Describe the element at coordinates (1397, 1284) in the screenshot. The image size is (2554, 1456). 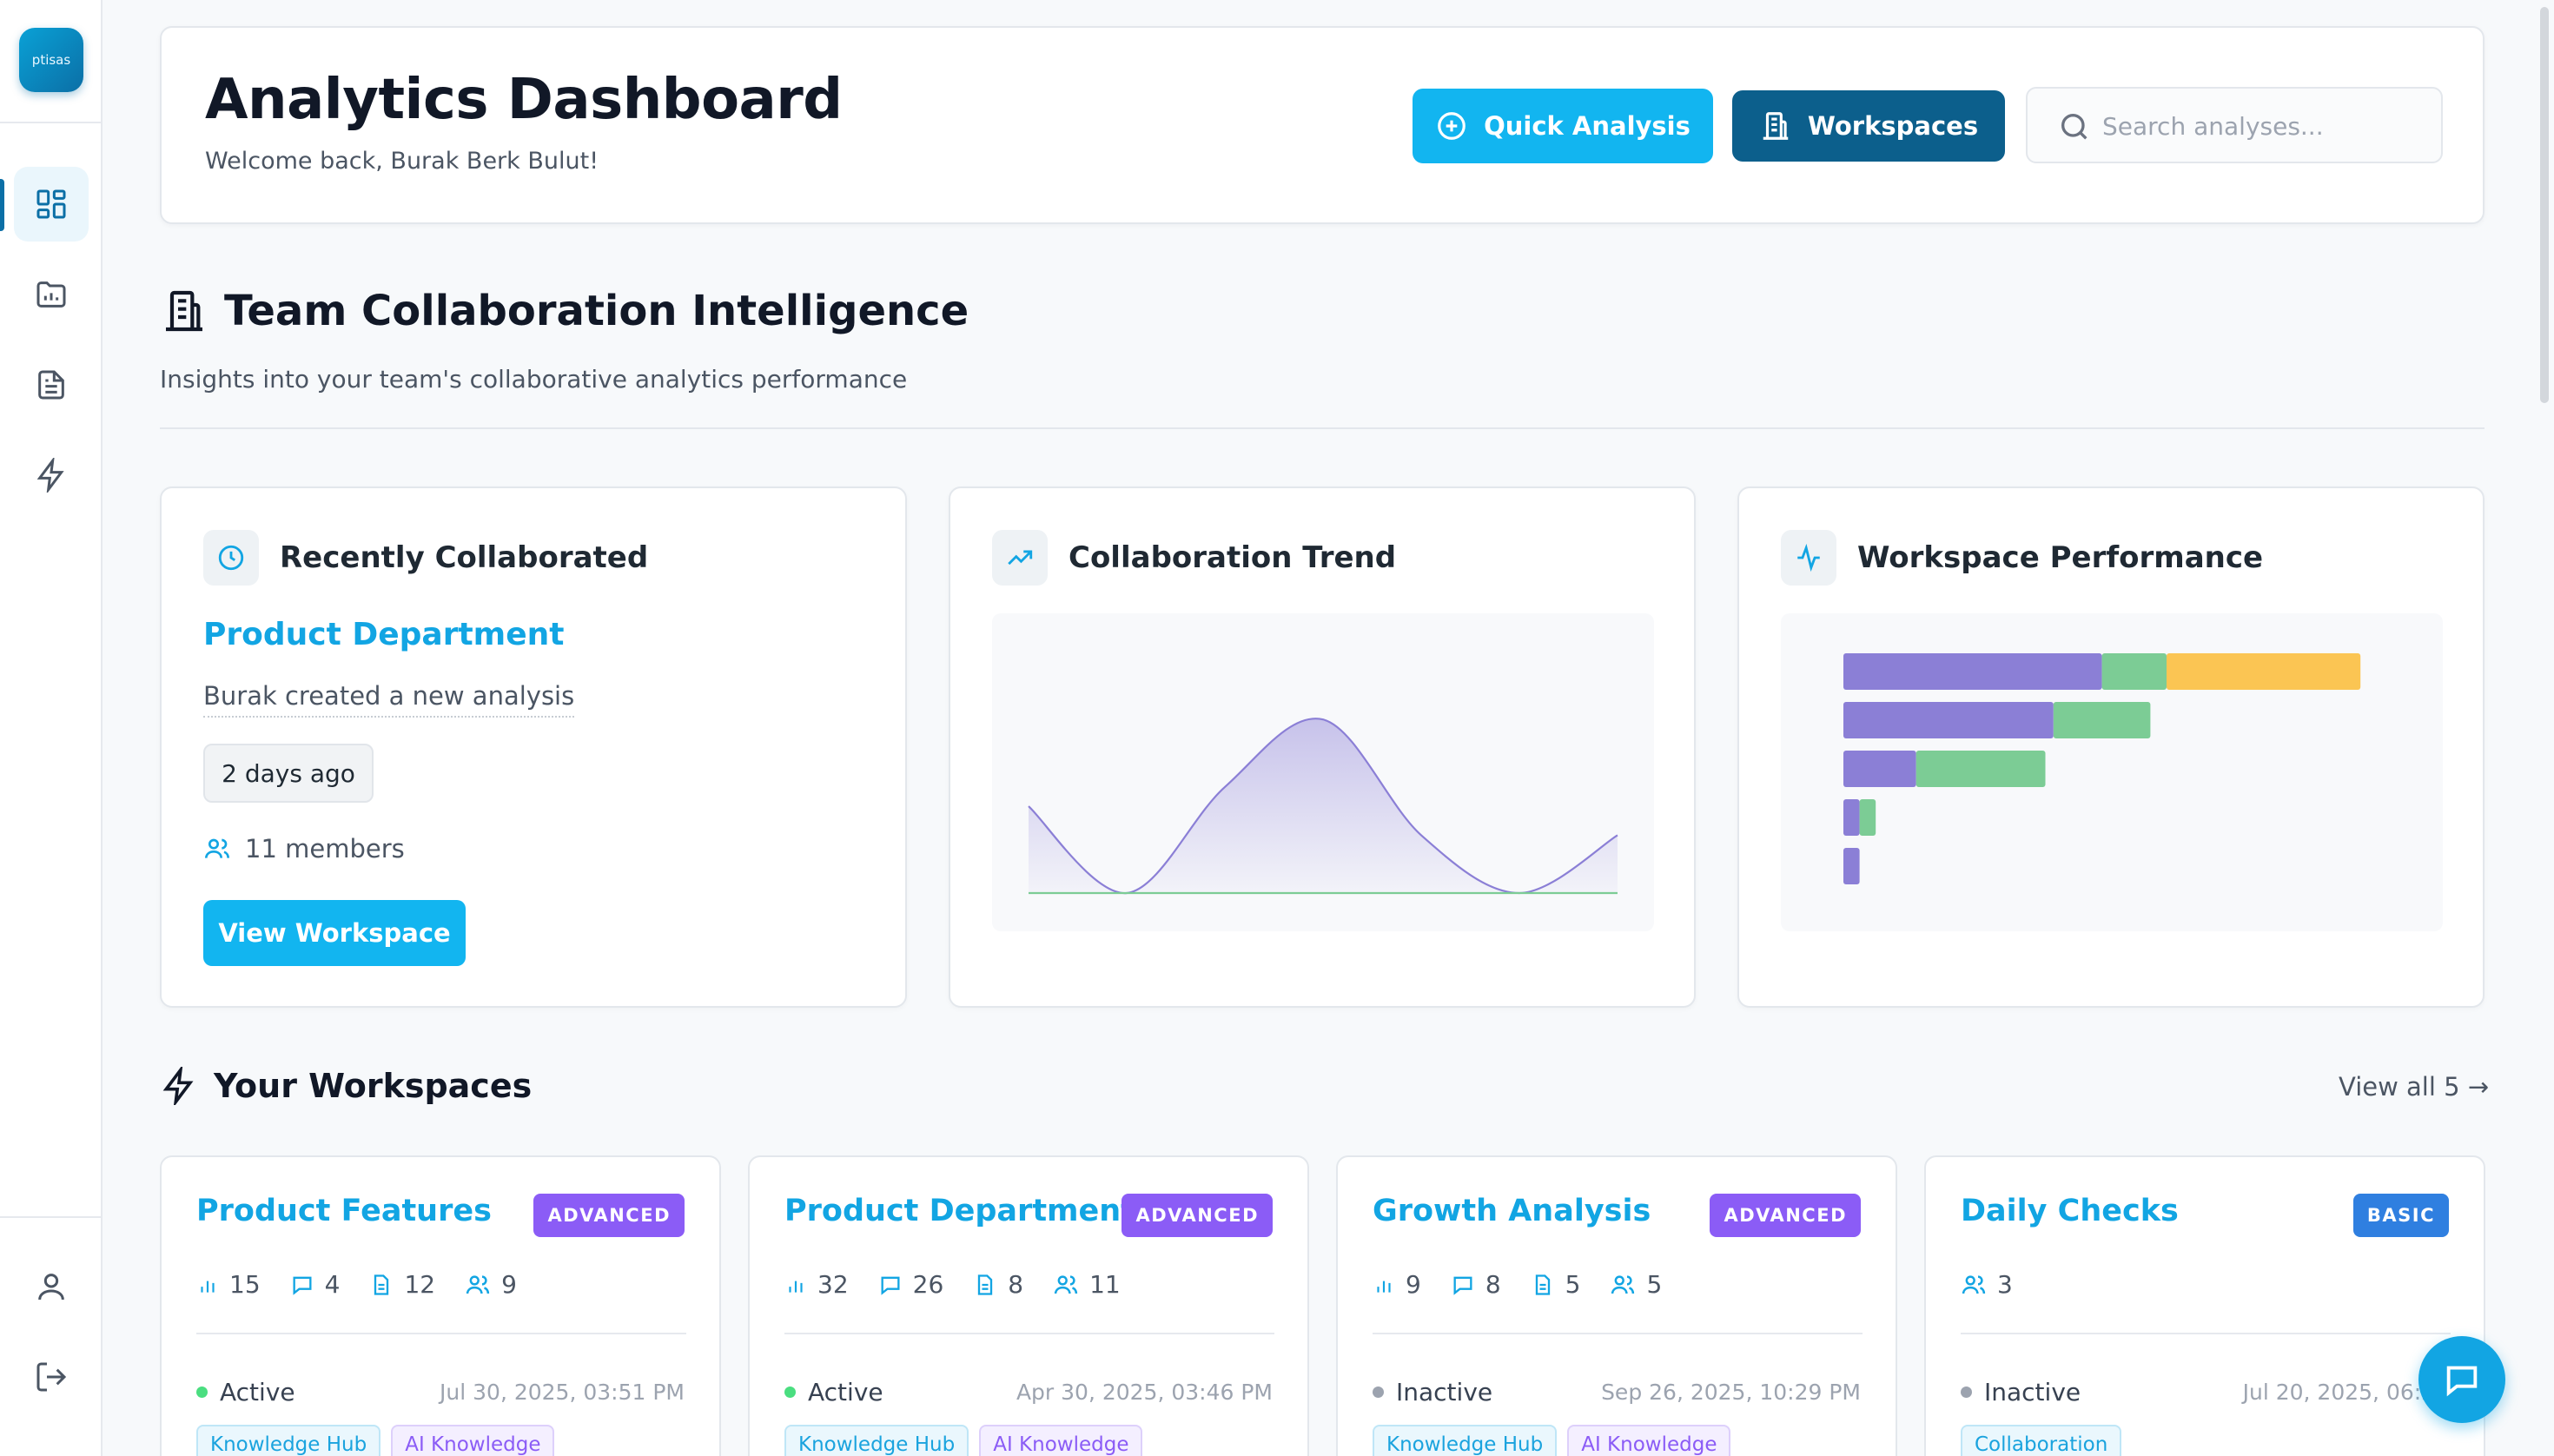
I see `stat-analyses: 9` at that location.